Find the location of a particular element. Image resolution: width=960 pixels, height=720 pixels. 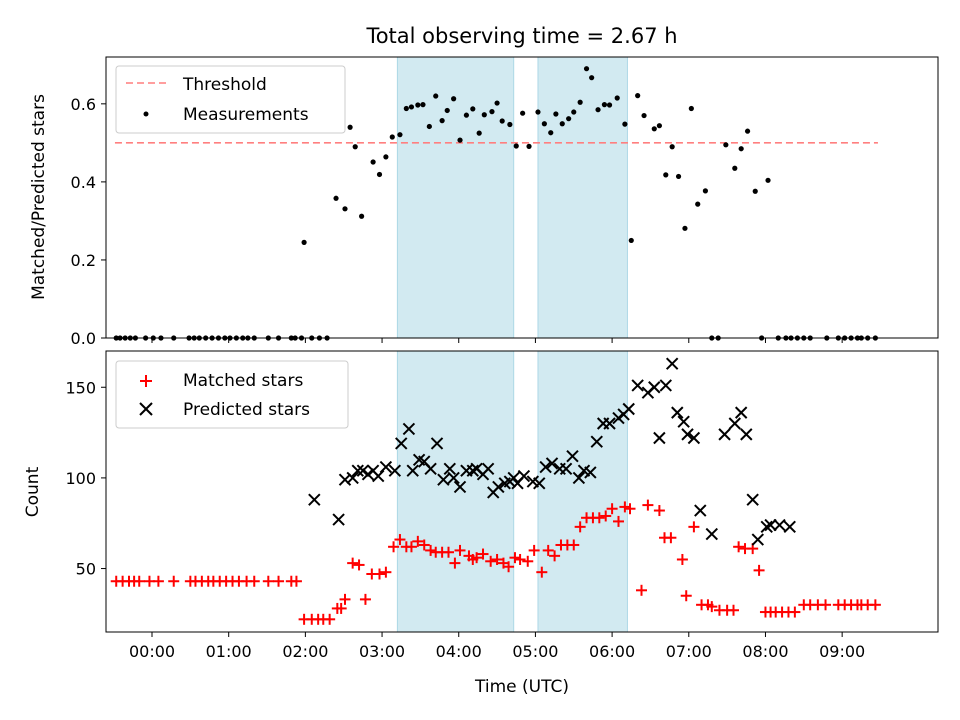

x-tick-label: 00:00 is located at coordinates (152, 651).